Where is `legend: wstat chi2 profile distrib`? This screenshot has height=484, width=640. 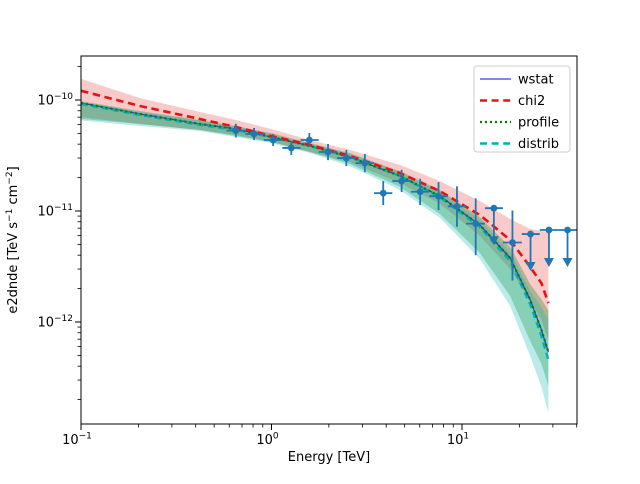 legend: wstat chi2 profile distrib is located at coordinates (522, 109).